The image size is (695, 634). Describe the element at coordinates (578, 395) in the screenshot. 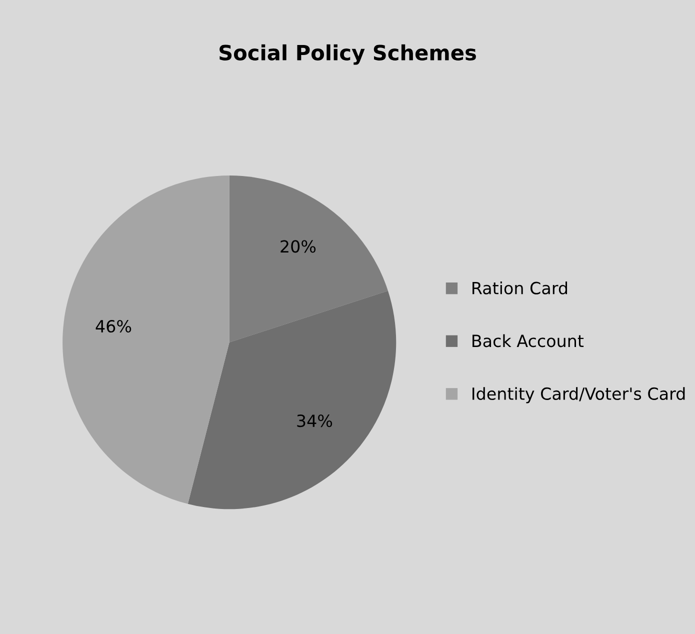

I see `legend-label: Identity Card/Voter's Card` at that location.